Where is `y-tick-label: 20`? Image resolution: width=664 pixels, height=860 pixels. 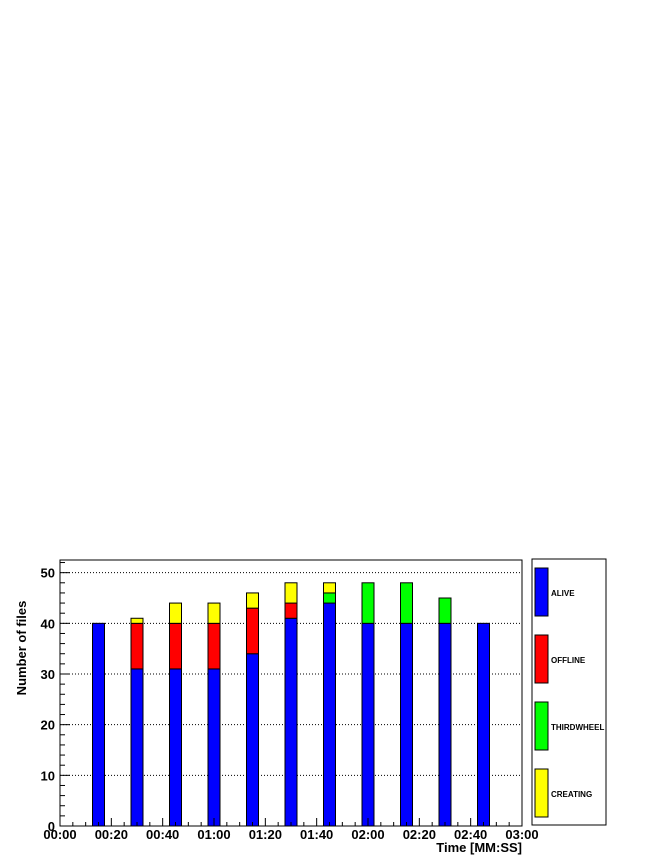 y-tick-label: 20 is located at coordinates (48, 725).